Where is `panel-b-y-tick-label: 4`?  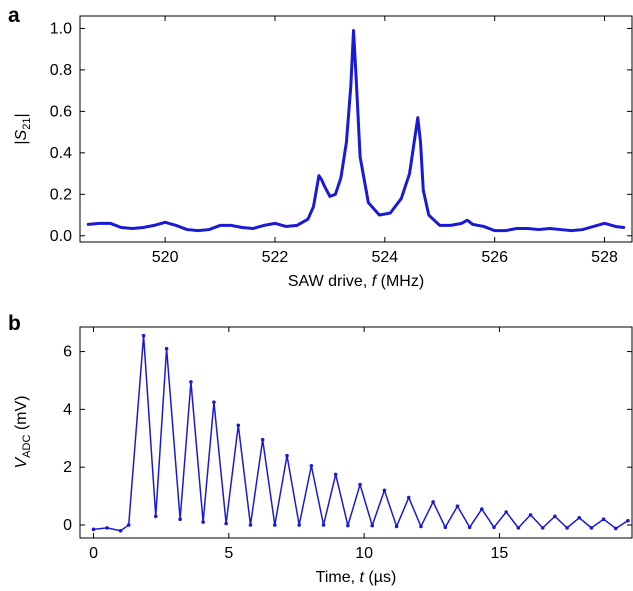
panel-b-y-tick-label: 4 is located at coordinates (67, 409).